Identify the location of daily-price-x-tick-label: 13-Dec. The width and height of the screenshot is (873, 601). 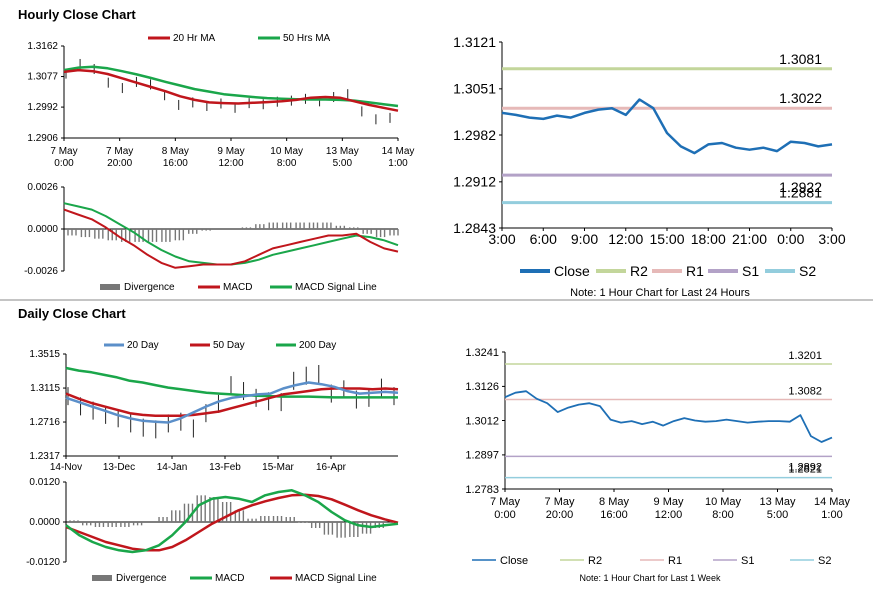
(119, 467).